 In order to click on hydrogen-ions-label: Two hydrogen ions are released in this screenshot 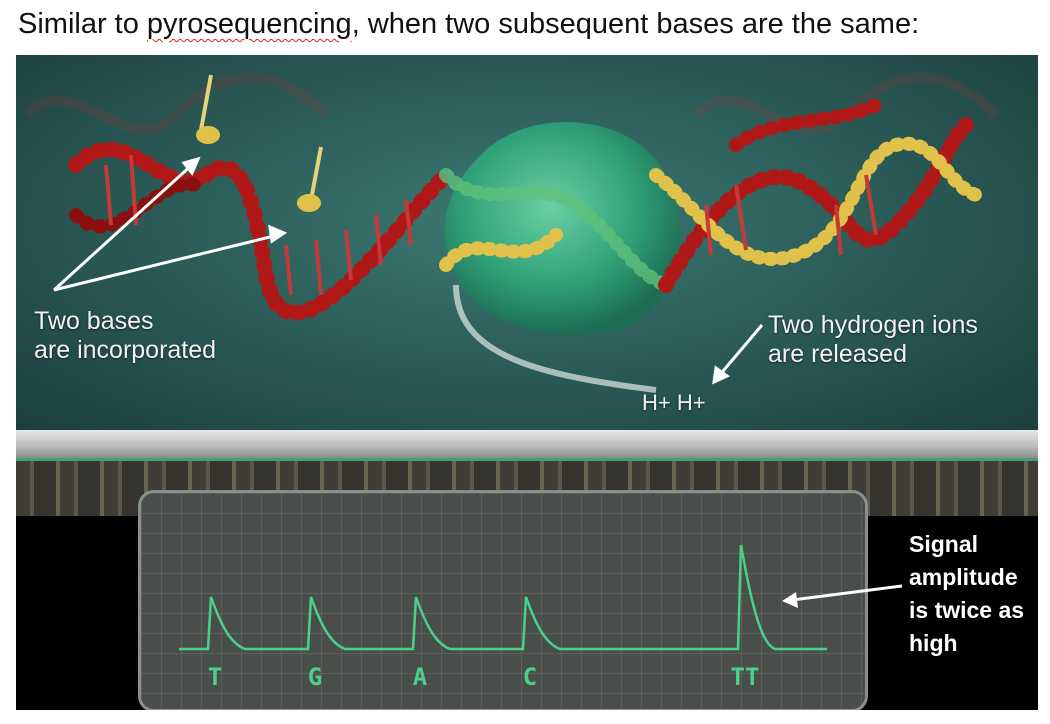, I will do `click(873, 340)`.